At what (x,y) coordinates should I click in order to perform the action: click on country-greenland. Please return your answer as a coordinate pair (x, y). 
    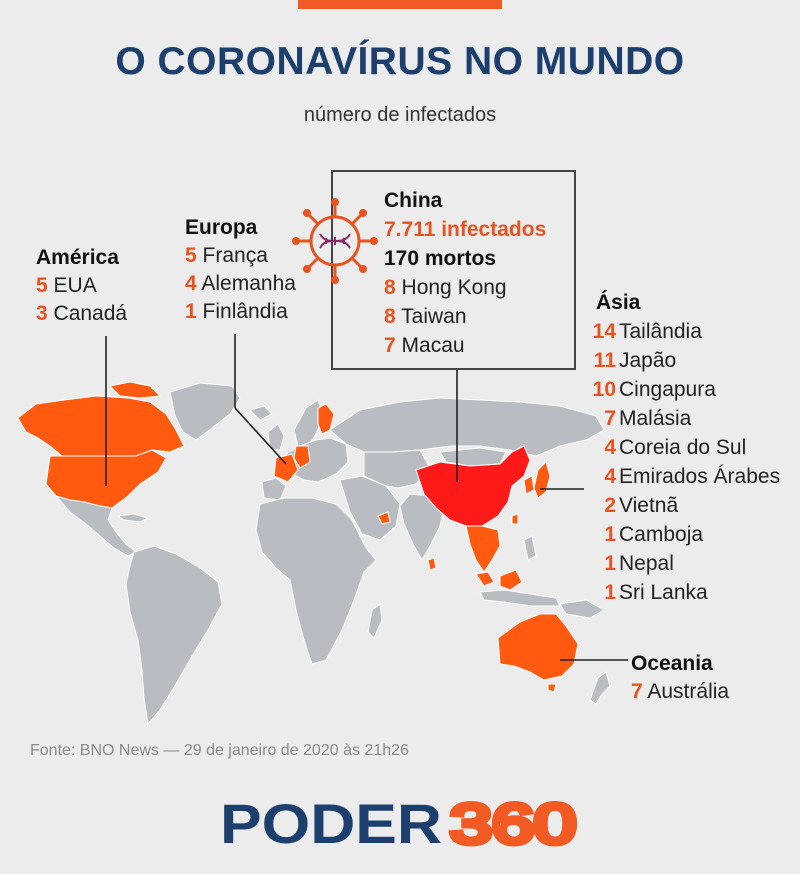
    Looking at the image, I should click on (205, 411).